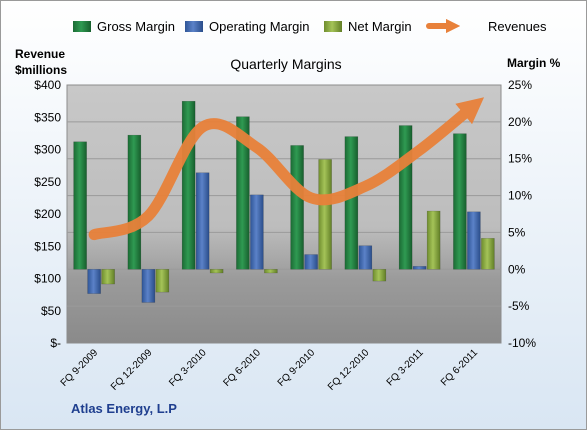 The height and width of the screenshot is (431, 587). I want to click on right-tick-label: -10%, so click(522, 343).